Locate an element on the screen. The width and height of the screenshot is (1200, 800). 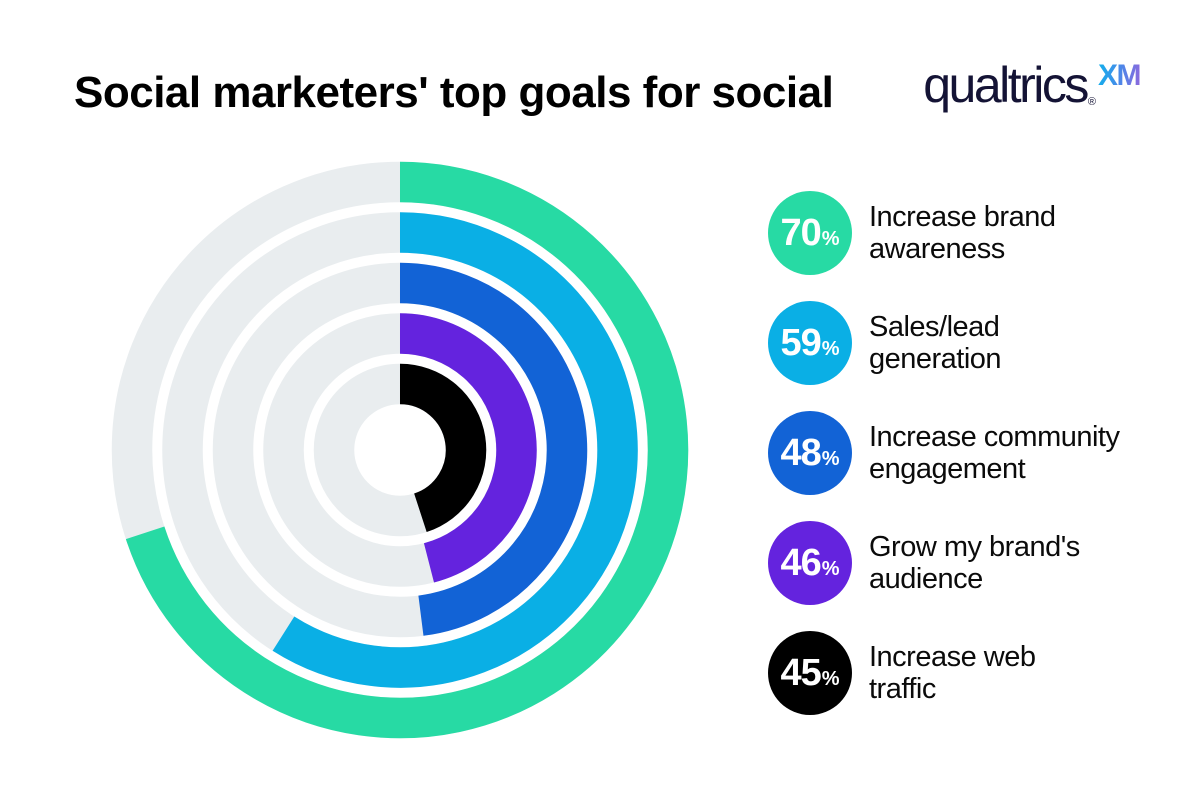
legend-value-group: 45% is located at coordinates (809, 673).